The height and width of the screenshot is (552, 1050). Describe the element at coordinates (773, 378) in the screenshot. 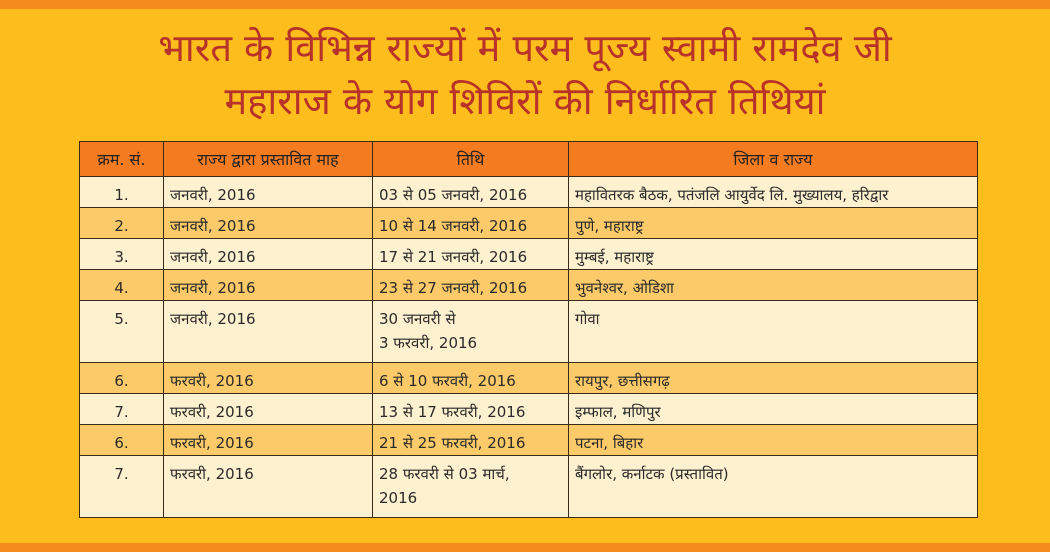

I see `table-cell: रायपुर, छत्तीसगढ़` at that location.